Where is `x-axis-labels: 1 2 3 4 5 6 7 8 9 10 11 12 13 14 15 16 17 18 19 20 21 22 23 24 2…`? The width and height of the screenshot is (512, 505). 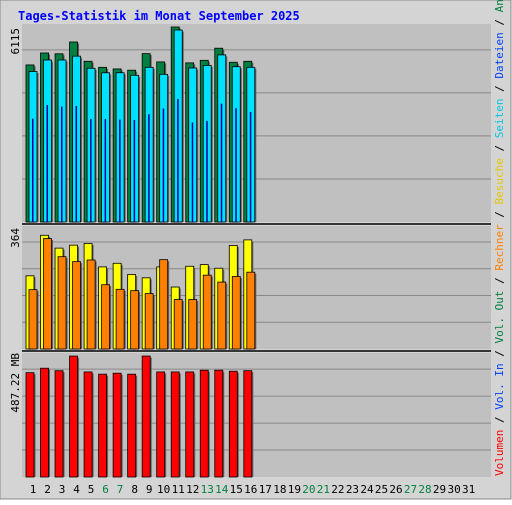
x-axis-labels: 1 2 3 4 5 6 7 8 9 10 11 12 13 14 15 16 17 18 19 20 21 22 23 24 2… is located at coordinates (253, 489).